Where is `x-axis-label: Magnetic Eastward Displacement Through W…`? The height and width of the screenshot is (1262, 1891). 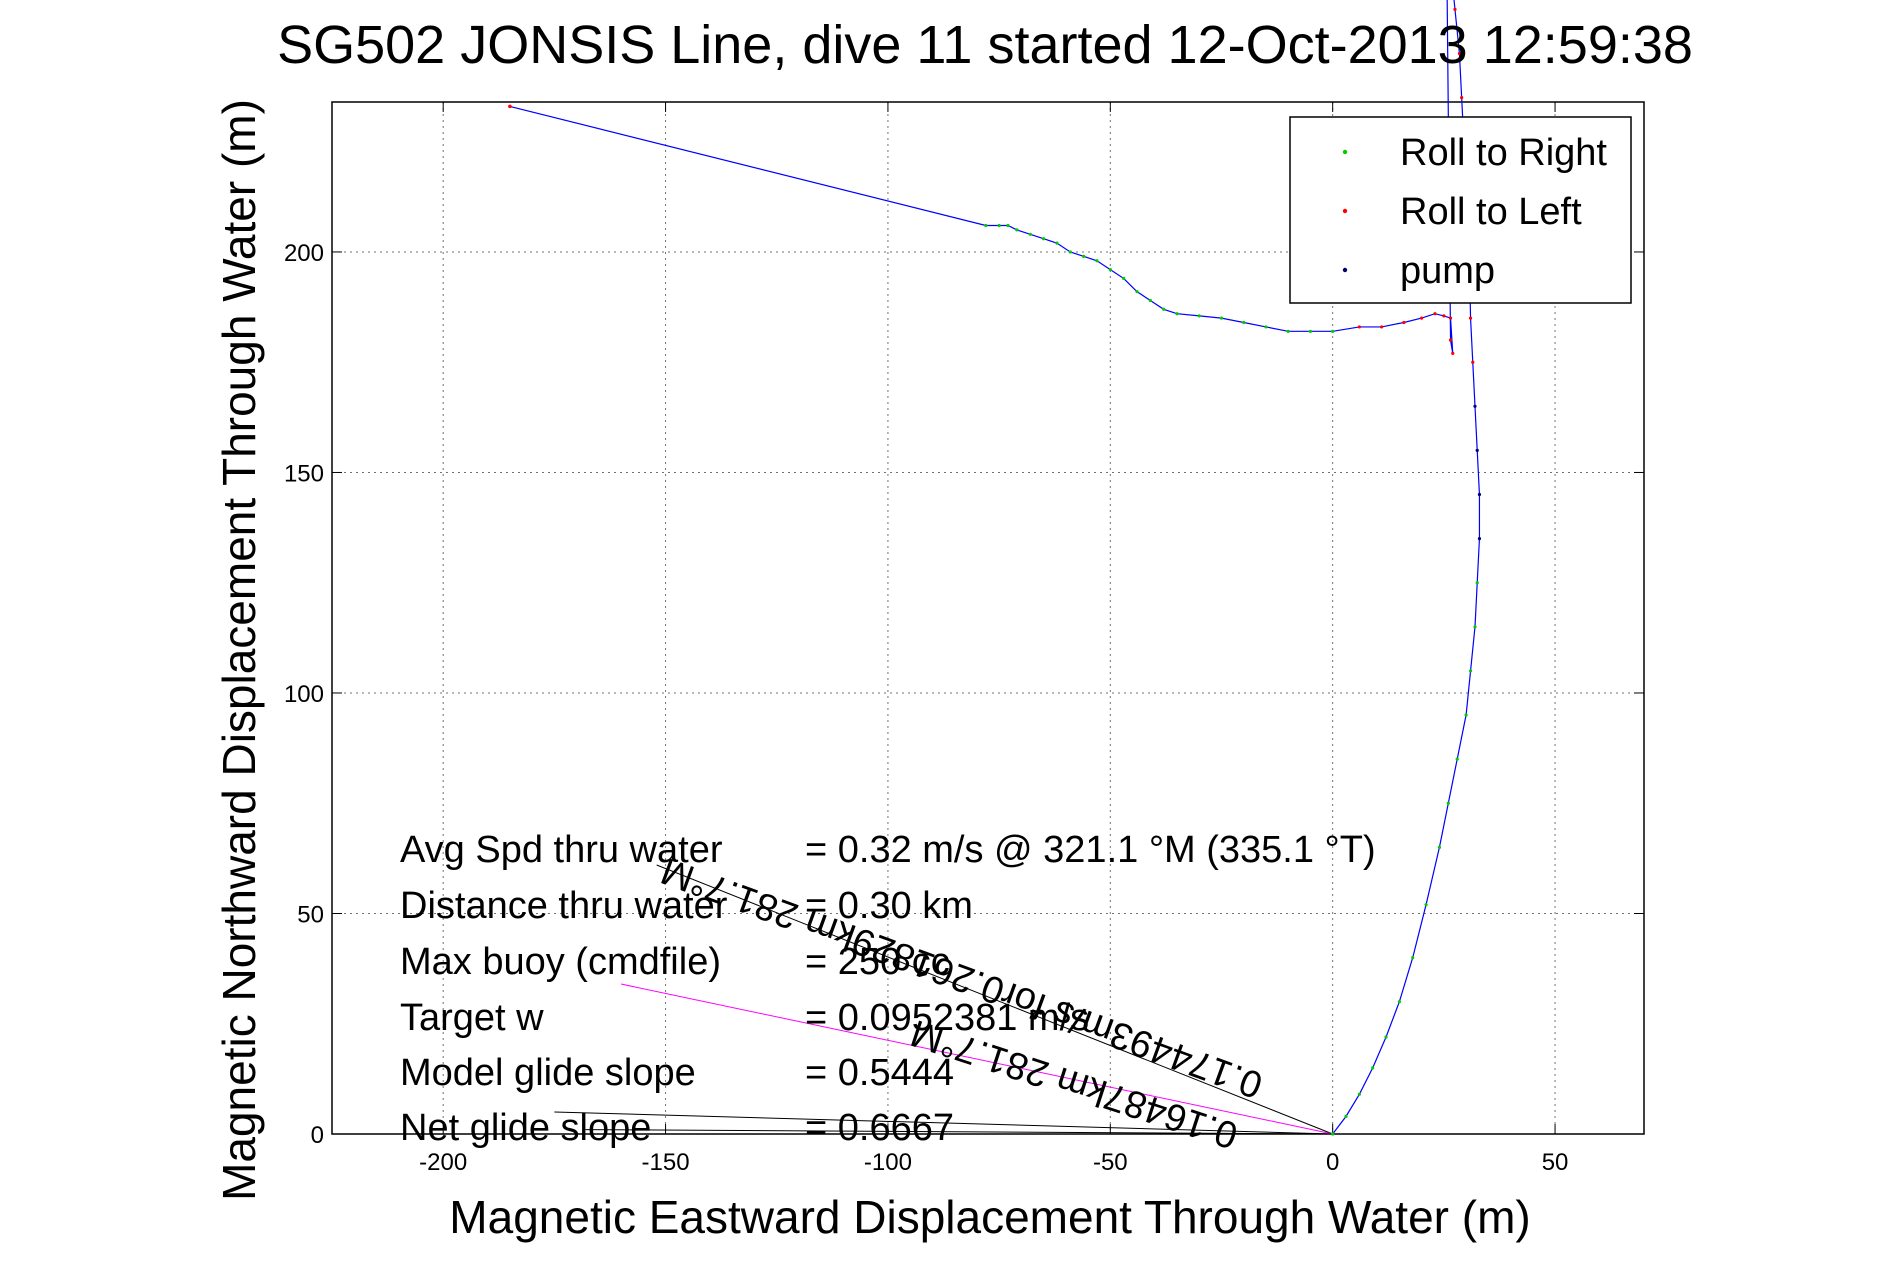 x-axis-label: Magnetic Eastward Displacement Through W… is located at coordinates (989, 1217).